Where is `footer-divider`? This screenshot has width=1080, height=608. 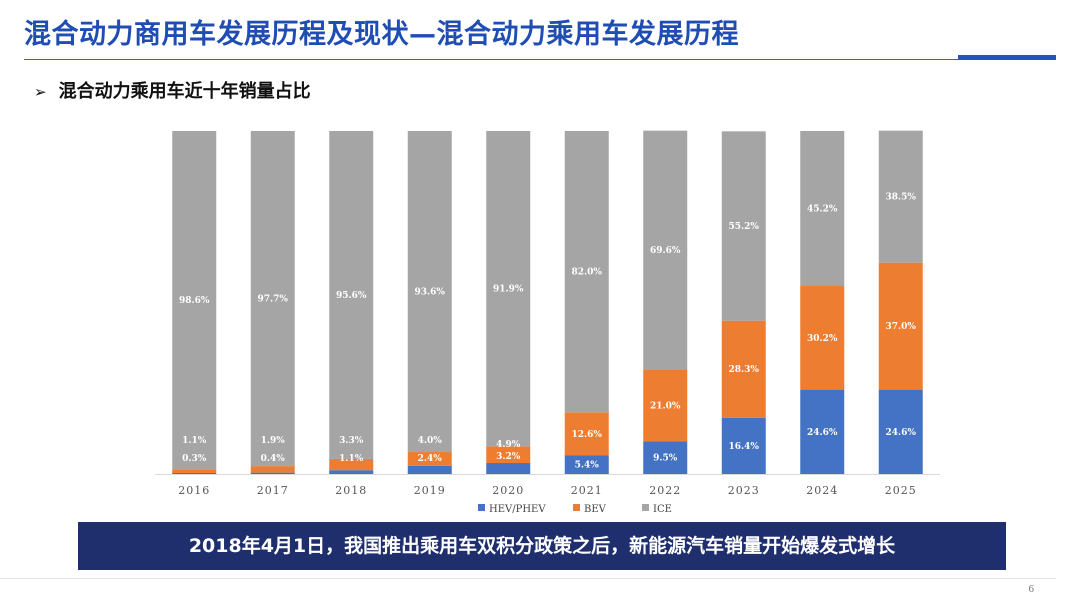
footer-divider is located at coordinates (528, 578).